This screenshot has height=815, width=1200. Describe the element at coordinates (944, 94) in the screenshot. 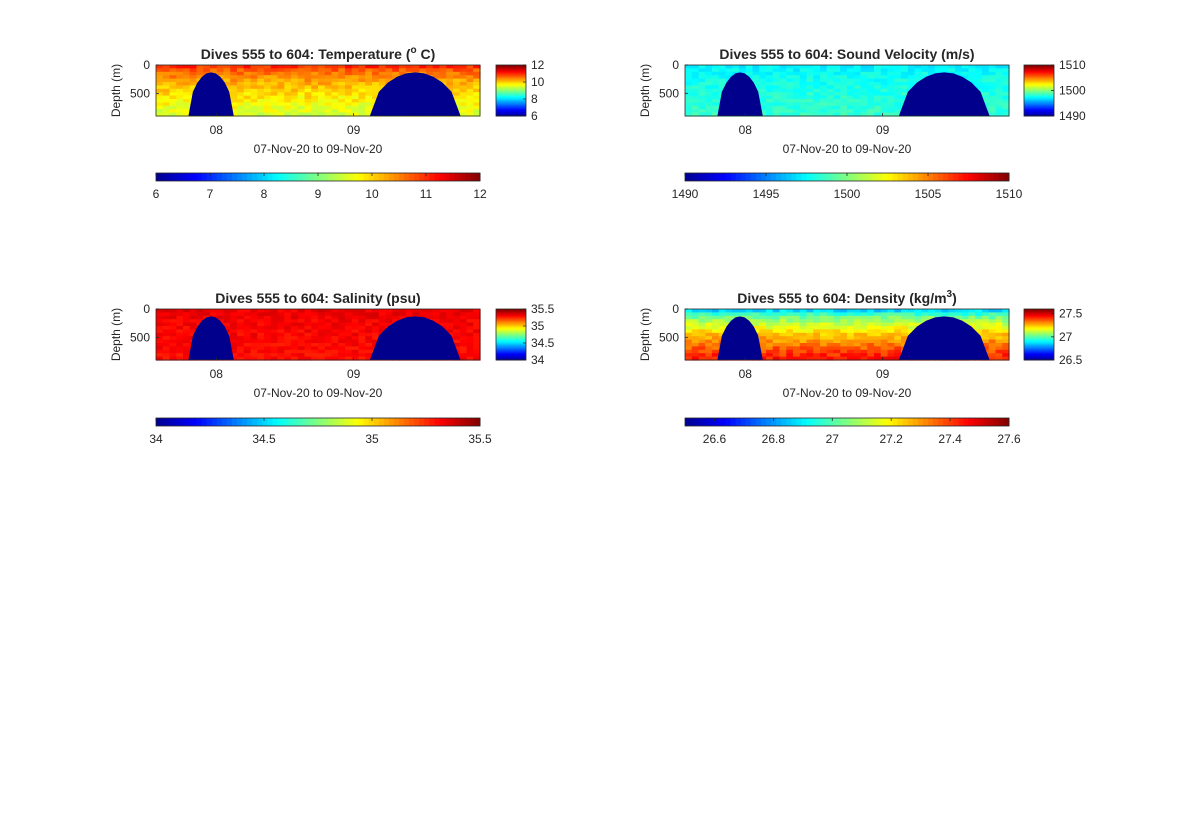

I see `no-data-region` at that location.